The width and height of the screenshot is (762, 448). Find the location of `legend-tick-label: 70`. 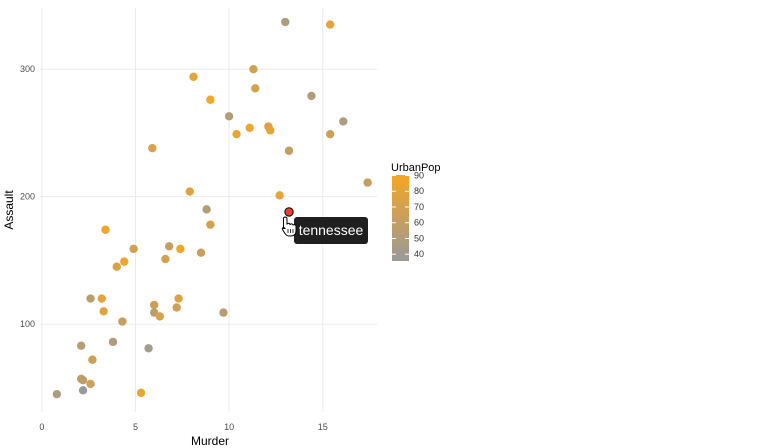

legend-tick-label: 70 is located at coordinates (419, 207).